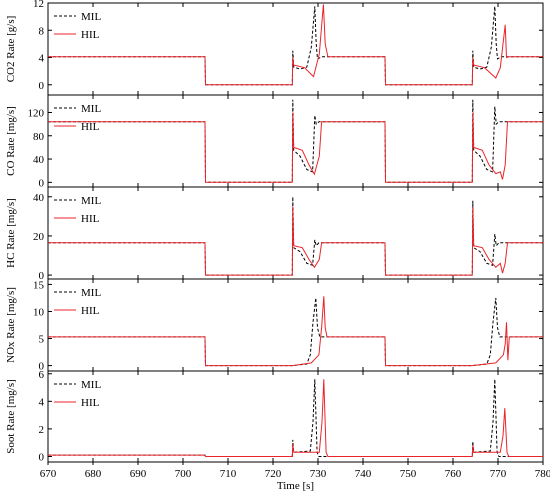 This screenshot has height=494, width=550. What do you see at coordinates (36, 113) in the screenshot?
I see `y-tick-label: 120` at bounding box center [36, 113].